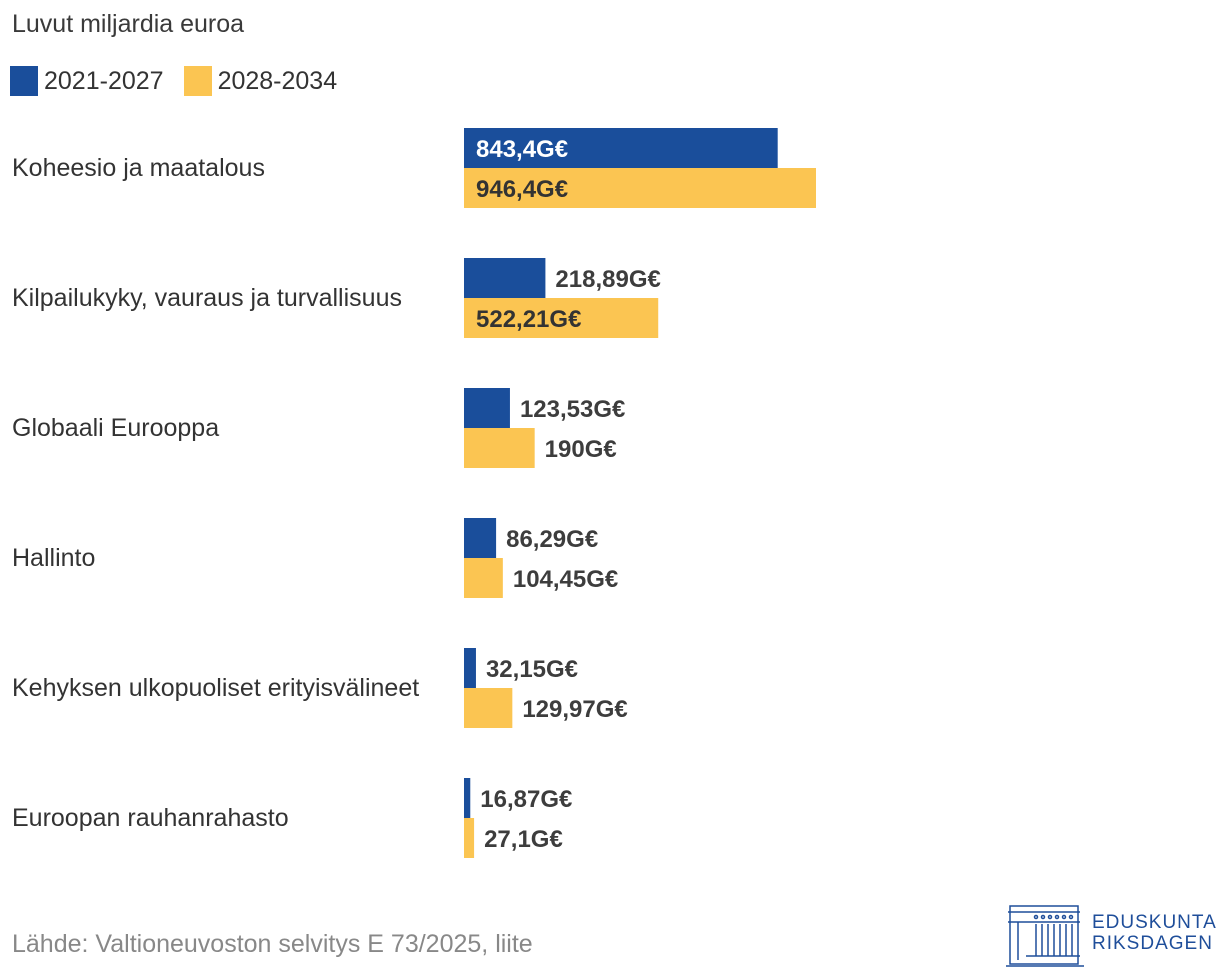  I want to click on bar-data-label: 123,53G€, so click(572, 409).